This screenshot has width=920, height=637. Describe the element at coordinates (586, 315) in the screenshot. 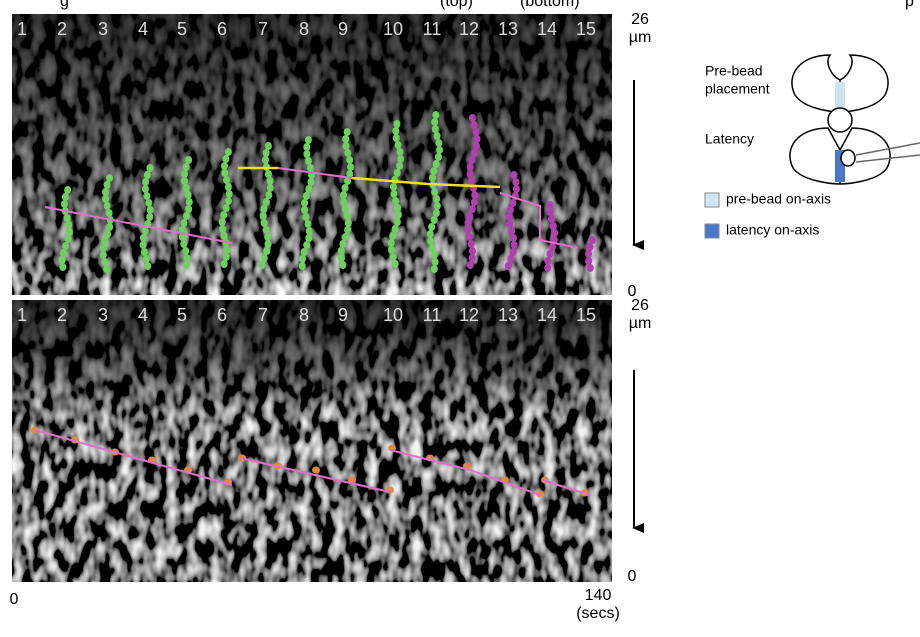

I see `frame-label: 15` at that location.